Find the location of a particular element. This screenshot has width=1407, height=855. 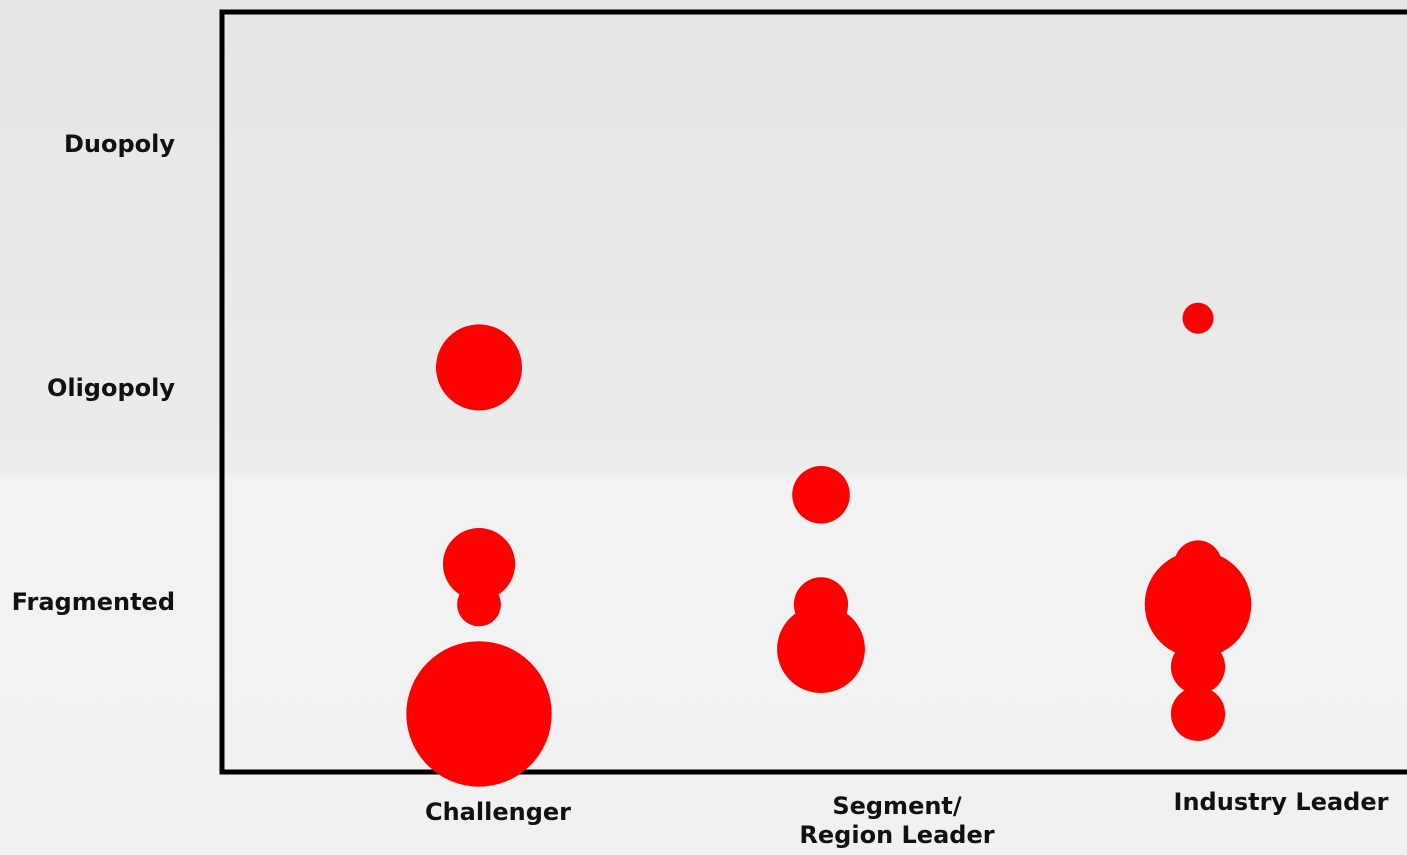

x-tick-label-industry-leader: Industry Leader is located at coordinates (1279, 802).